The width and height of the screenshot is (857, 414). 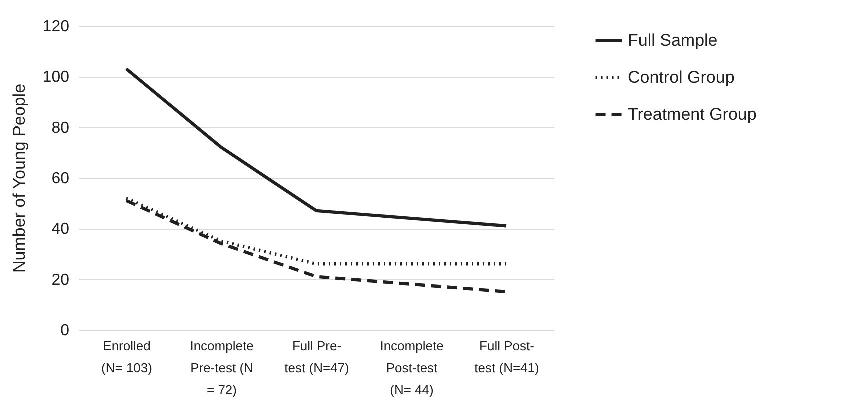 What do you see at coordinates (61, 229) in the screenshot?
I see `y-tick-label: 40` at bounding box center [61, 229].